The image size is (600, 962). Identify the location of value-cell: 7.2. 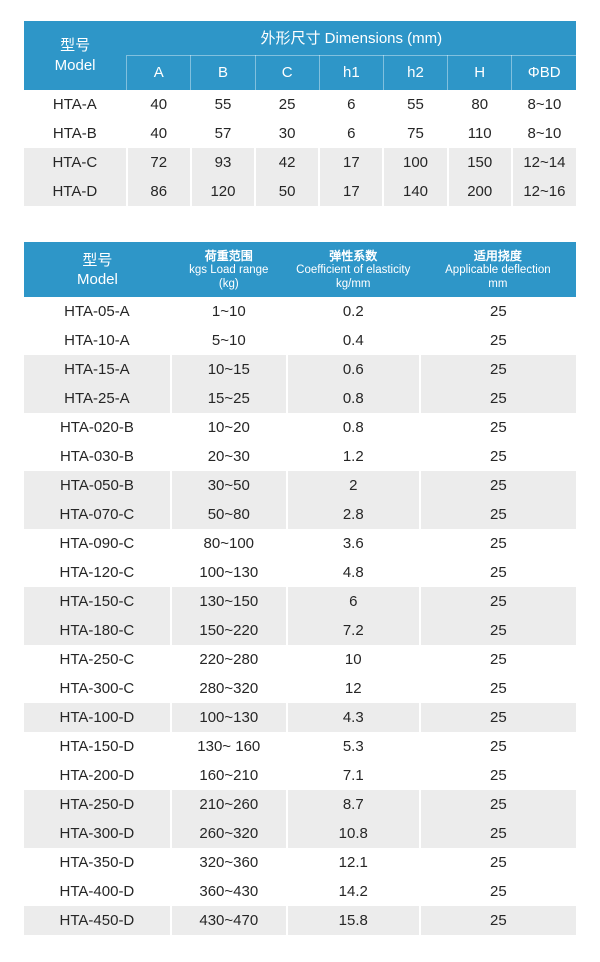
(352, 630).